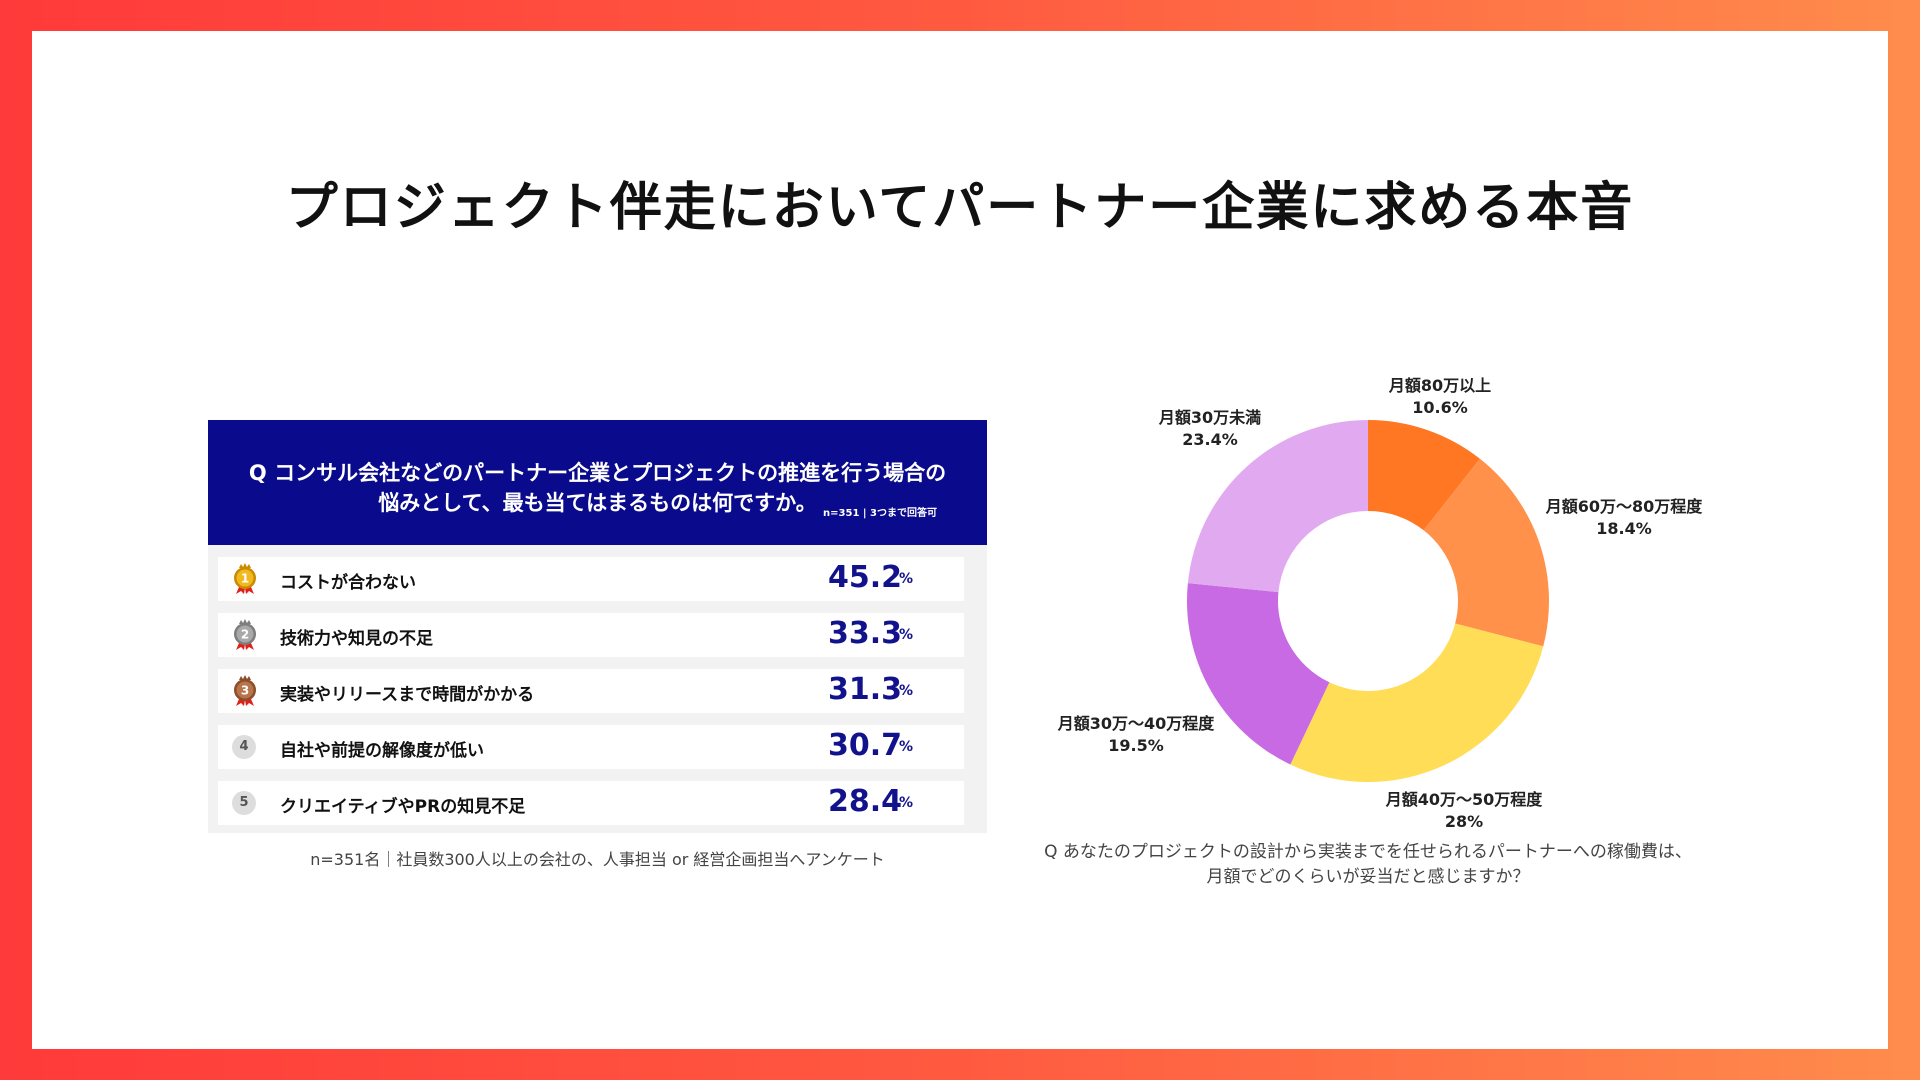 The height and width of the screenshot is (1080, 1920). Describe the element at coordinates (1210, 417) in the screenshot. I see `slice-category: 月額30万未満` at that location.